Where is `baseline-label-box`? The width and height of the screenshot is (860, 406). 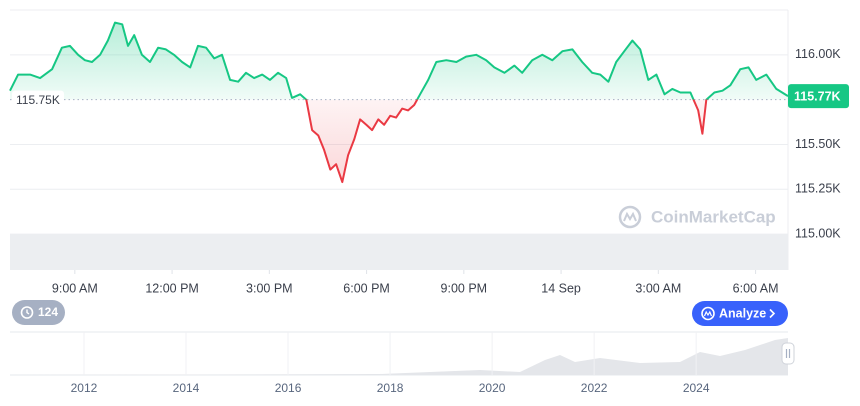
baseline-label-box is located at coordinates (38, 99).